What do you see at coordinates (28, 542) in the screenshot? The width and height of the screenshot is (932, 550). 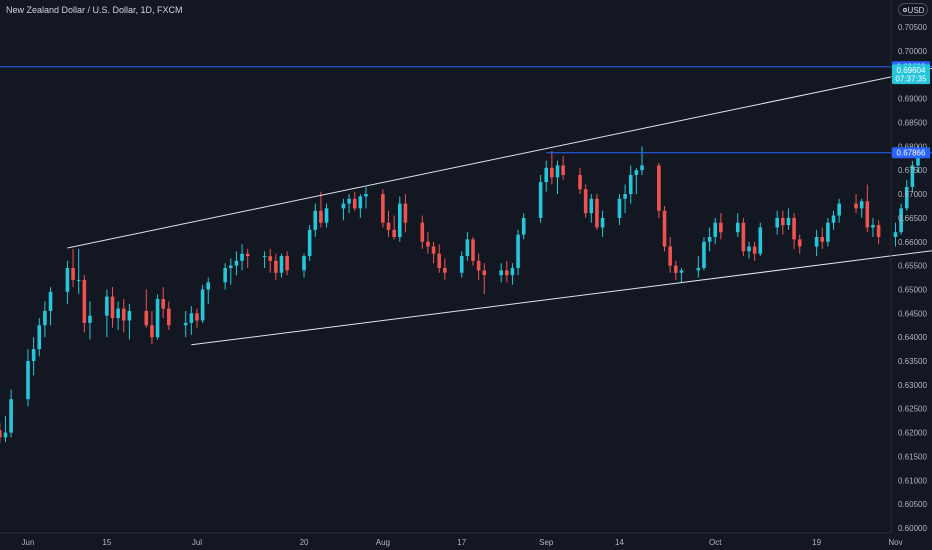 I see `time-tick-label: Jun` at bounding box center [28, 542].